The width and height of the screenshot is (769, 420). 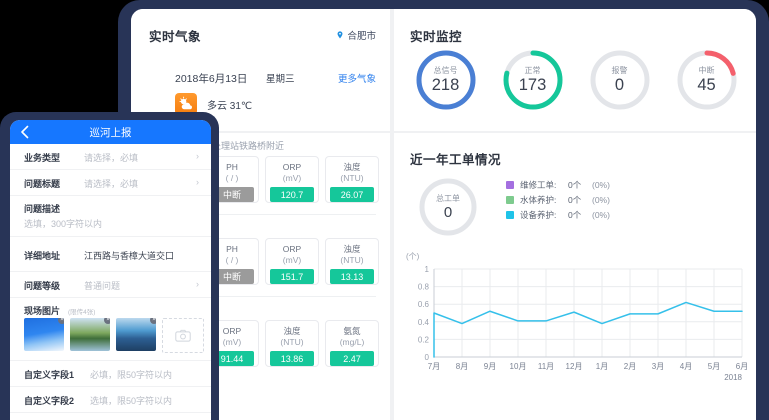 I want to click on legend-item: 维修工单: 0个 (0%), so click(x=558, y=184).